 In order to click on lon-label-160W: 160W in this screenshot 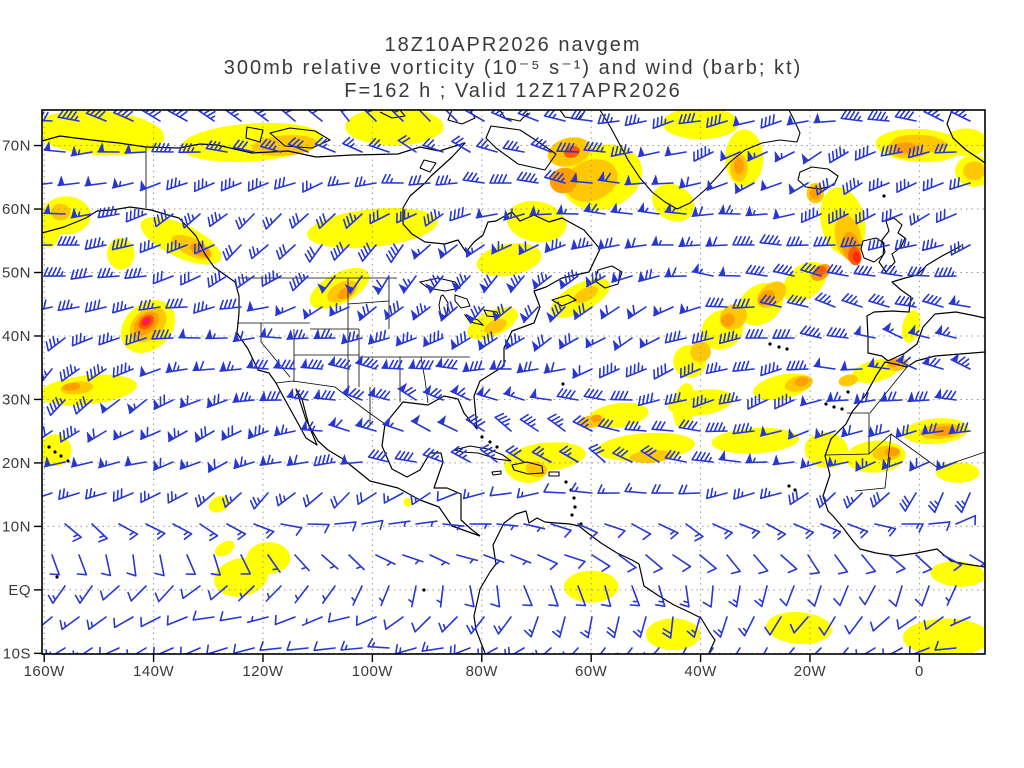, I will do `click(45, 671)`.